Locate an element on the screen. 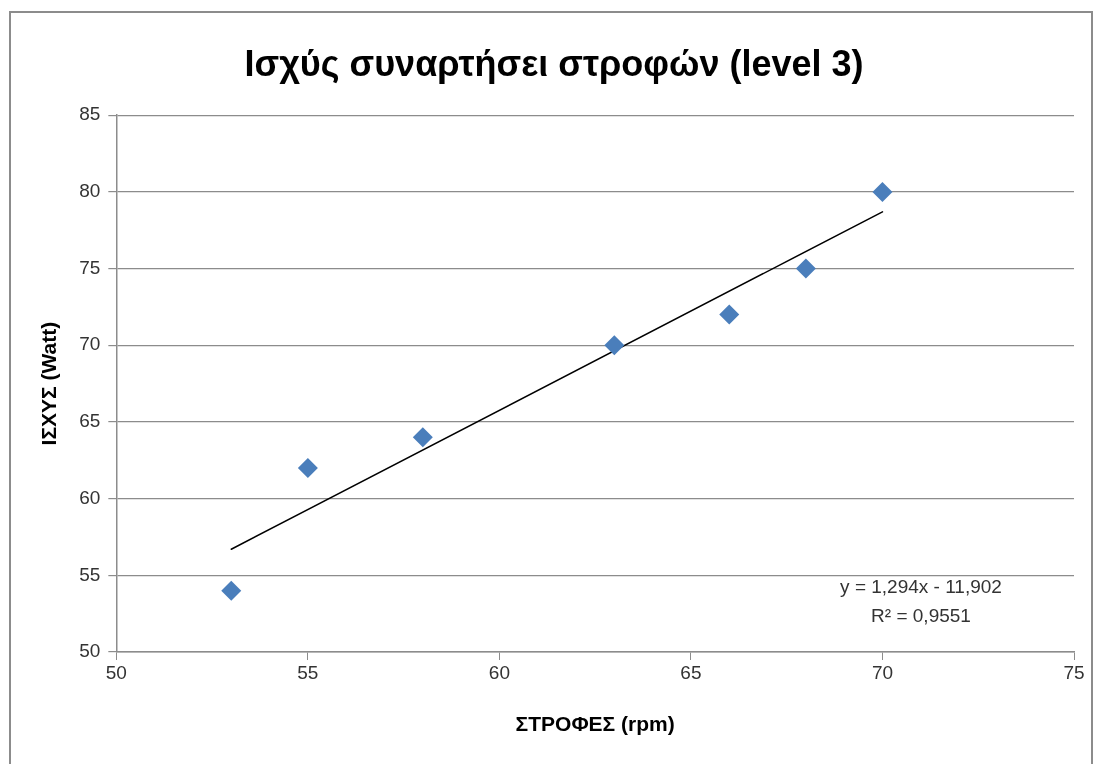 This screenshot has height=764, width=1098. x-tick-label: 60 is located at coordinates (499, 672).